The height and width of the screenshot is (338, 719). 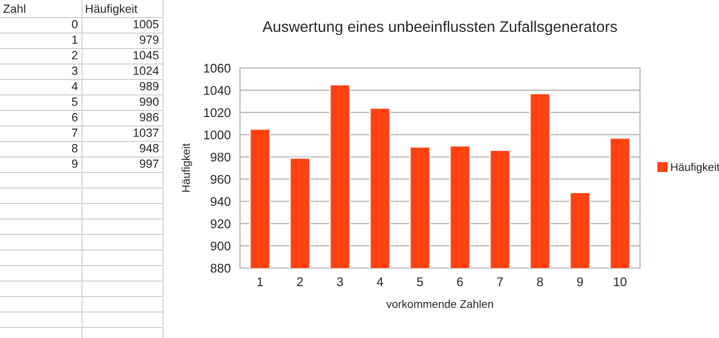 I want to click on x-tick-label: 9, so click(x=580, y=281).